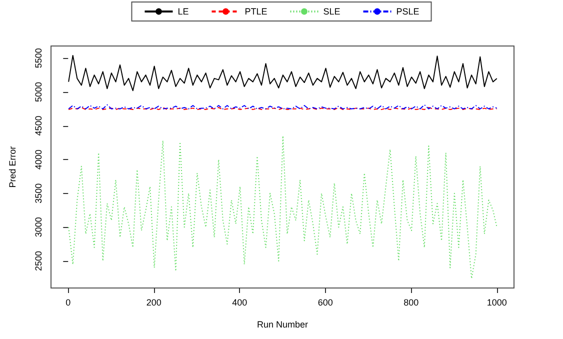 The height and width of the screenshot is (339, 563). What do you see at coordinates (68, 303) in the screenshot?
I see `x-tick-label: 0` at bounding box center [68, 303].